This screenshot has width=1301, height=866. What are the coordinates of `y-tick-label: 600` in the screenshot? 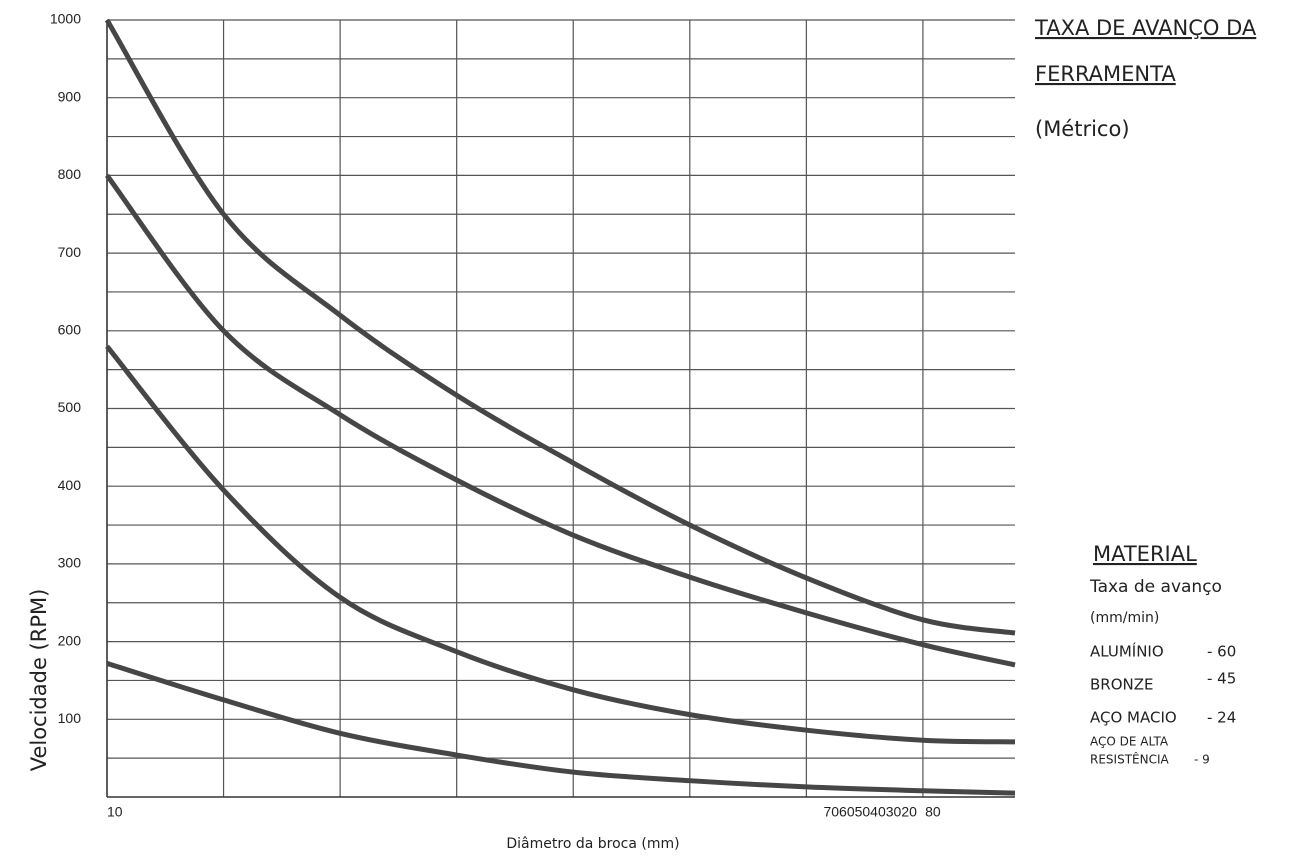 It's located at (70, 330).